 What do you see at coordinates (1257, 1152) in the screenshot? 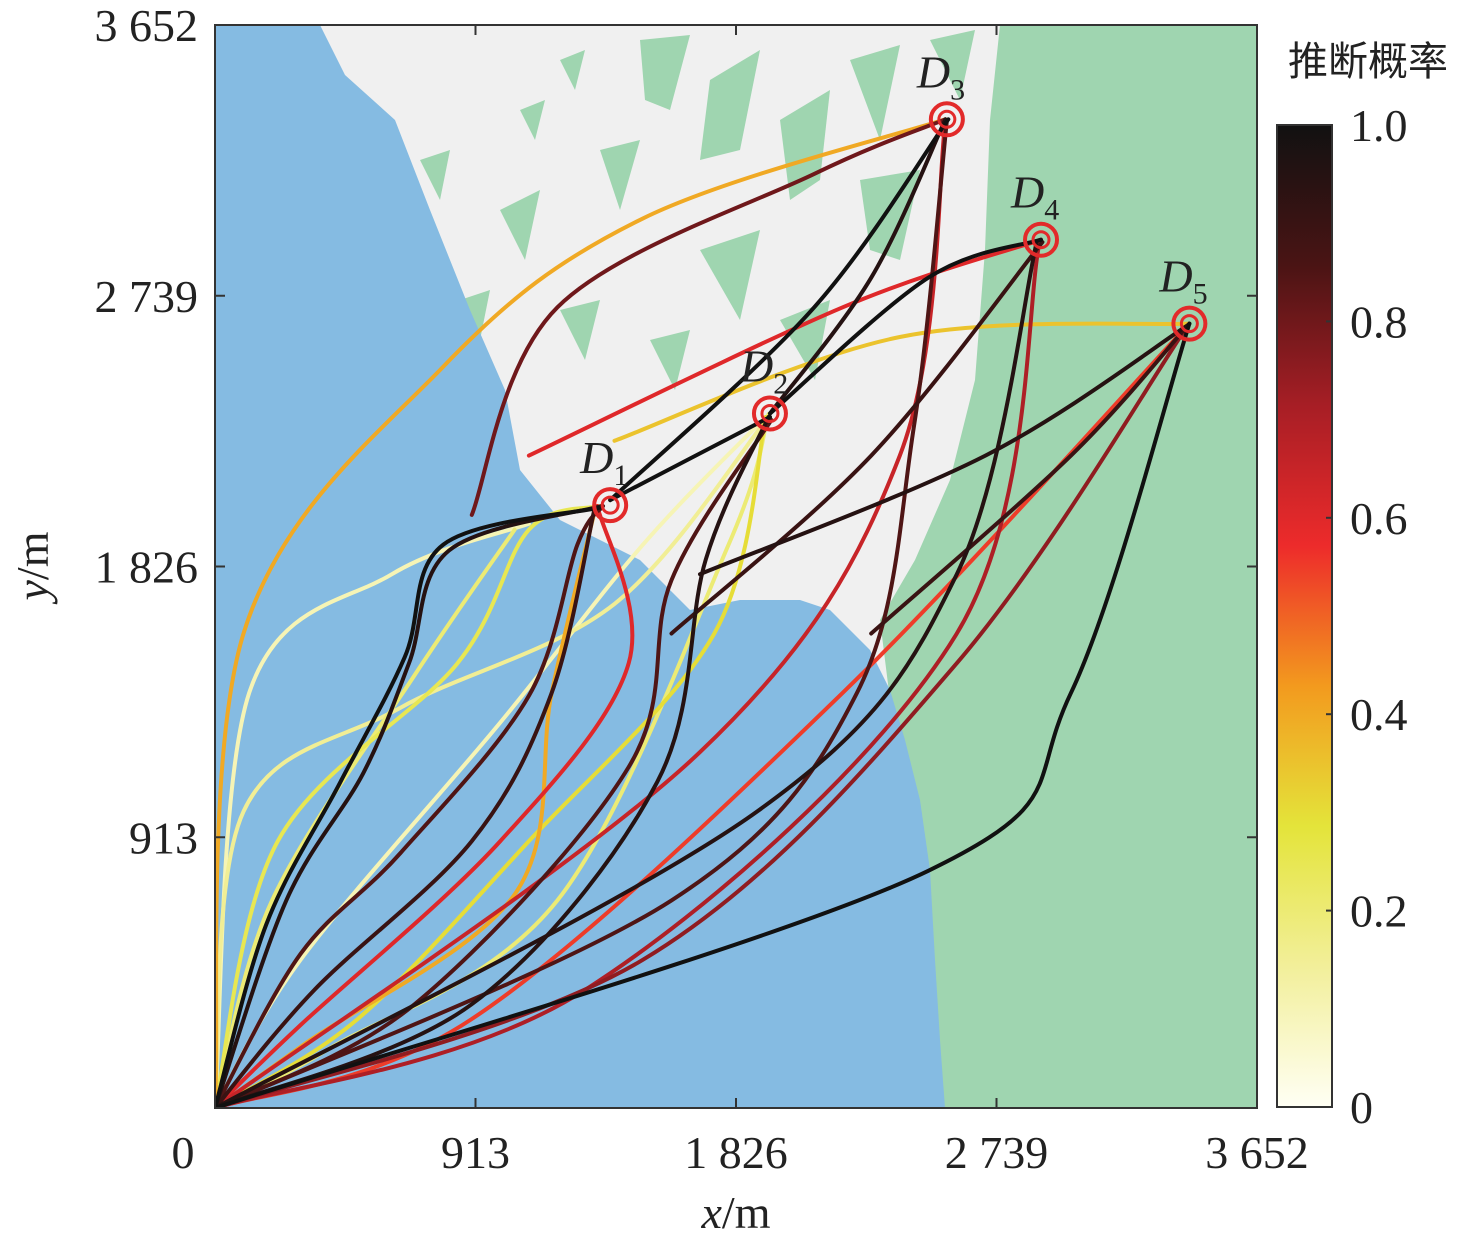
I see `x-tick-label: 3 652` at bounding box center [1257, 1152].